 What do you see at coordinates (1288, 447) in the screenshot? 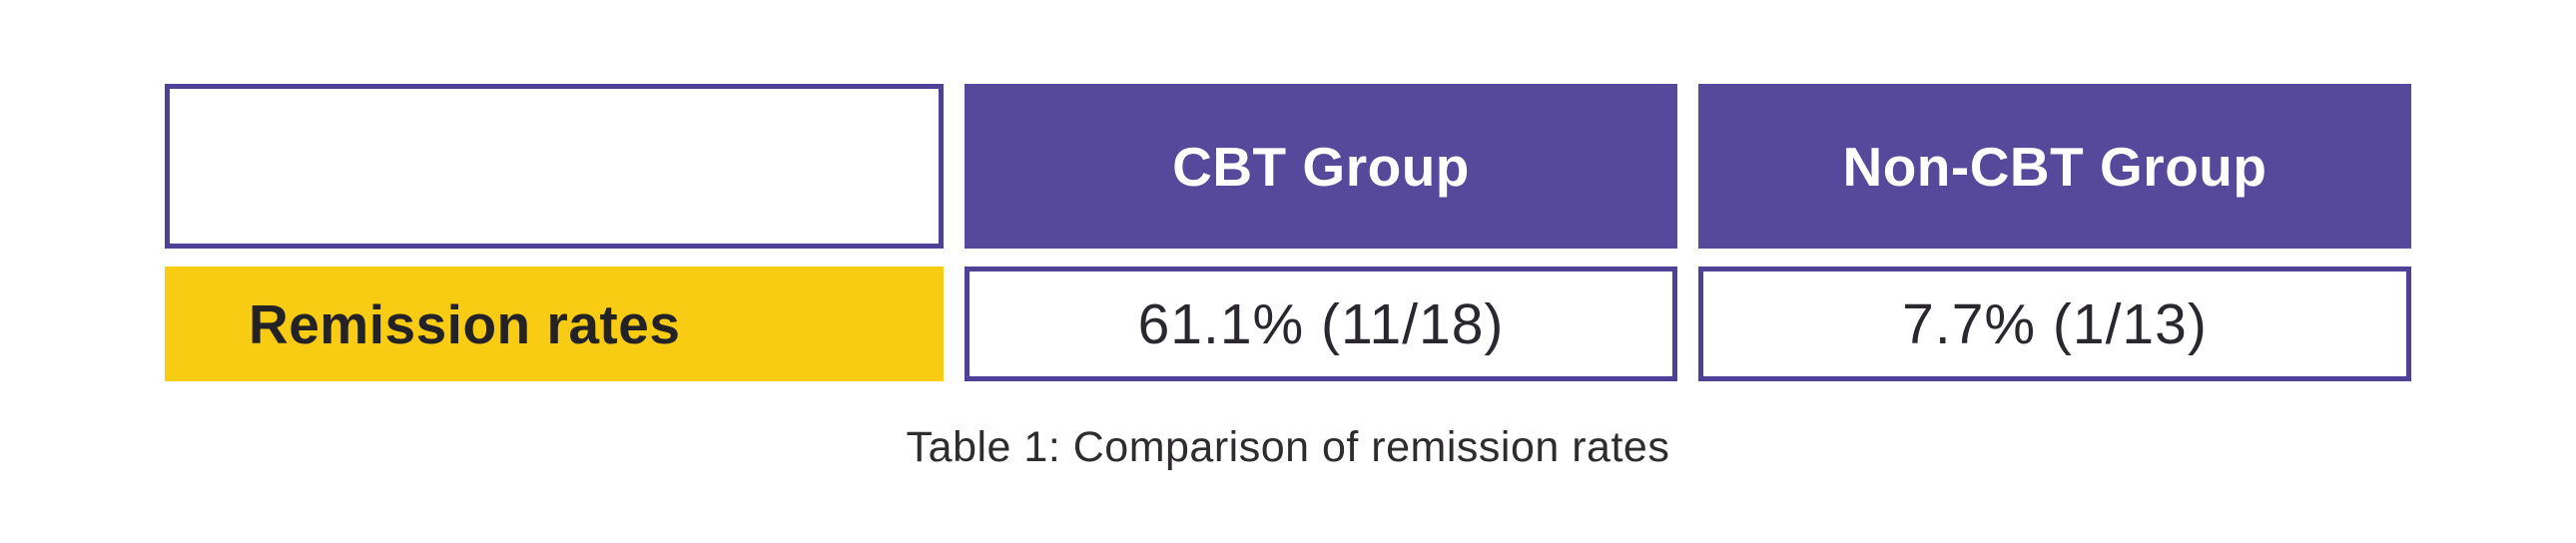
I see `table-caption: Table 1: Comparison of remission rates` at bounding box center [1288, 447].